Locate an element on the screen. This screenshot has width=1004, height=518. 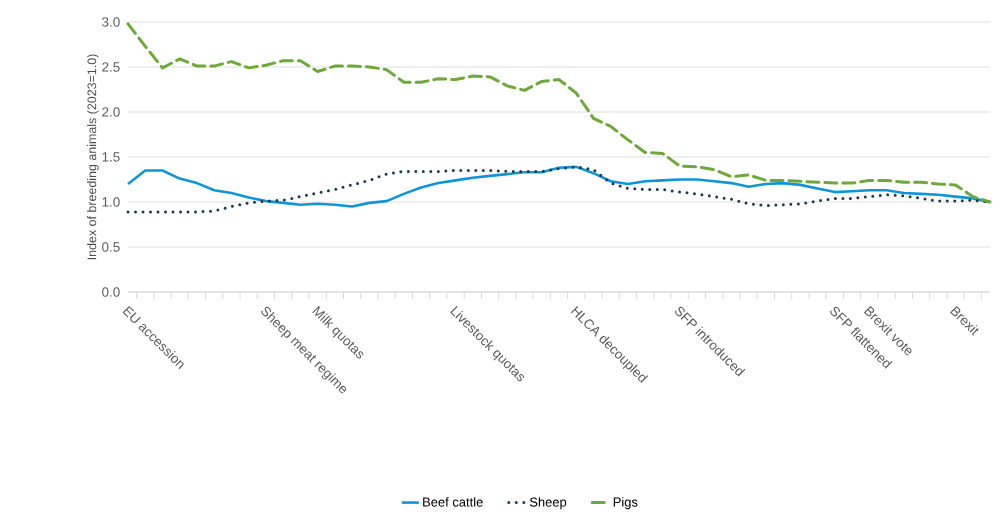
y-axis-title: Index of breeding animals (2023=1.0) is located at coordinates (93, 157).